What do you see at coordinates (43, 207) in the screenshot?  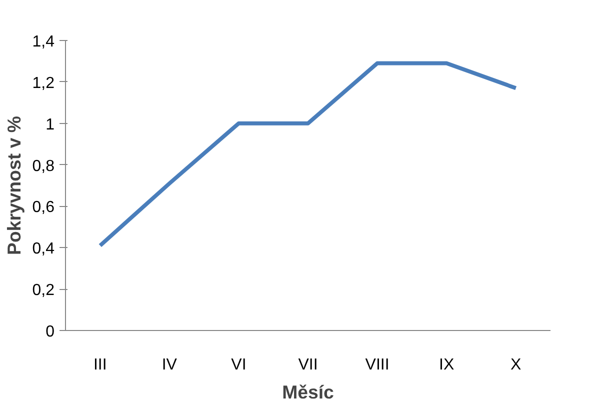 I see `y-tick-label: 0,6` at bounding box center [43, 207].